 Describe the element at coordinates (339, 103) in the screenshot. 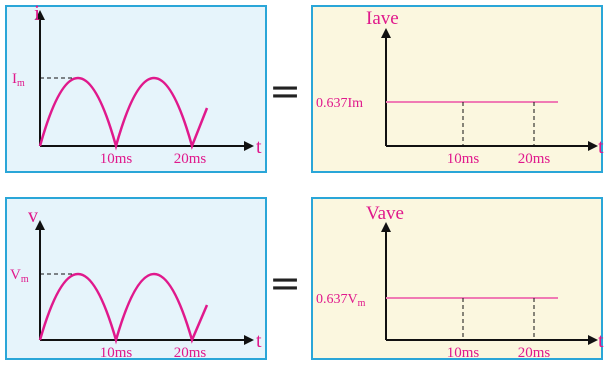

I see `average-level-label: 0.637Im` at that location.